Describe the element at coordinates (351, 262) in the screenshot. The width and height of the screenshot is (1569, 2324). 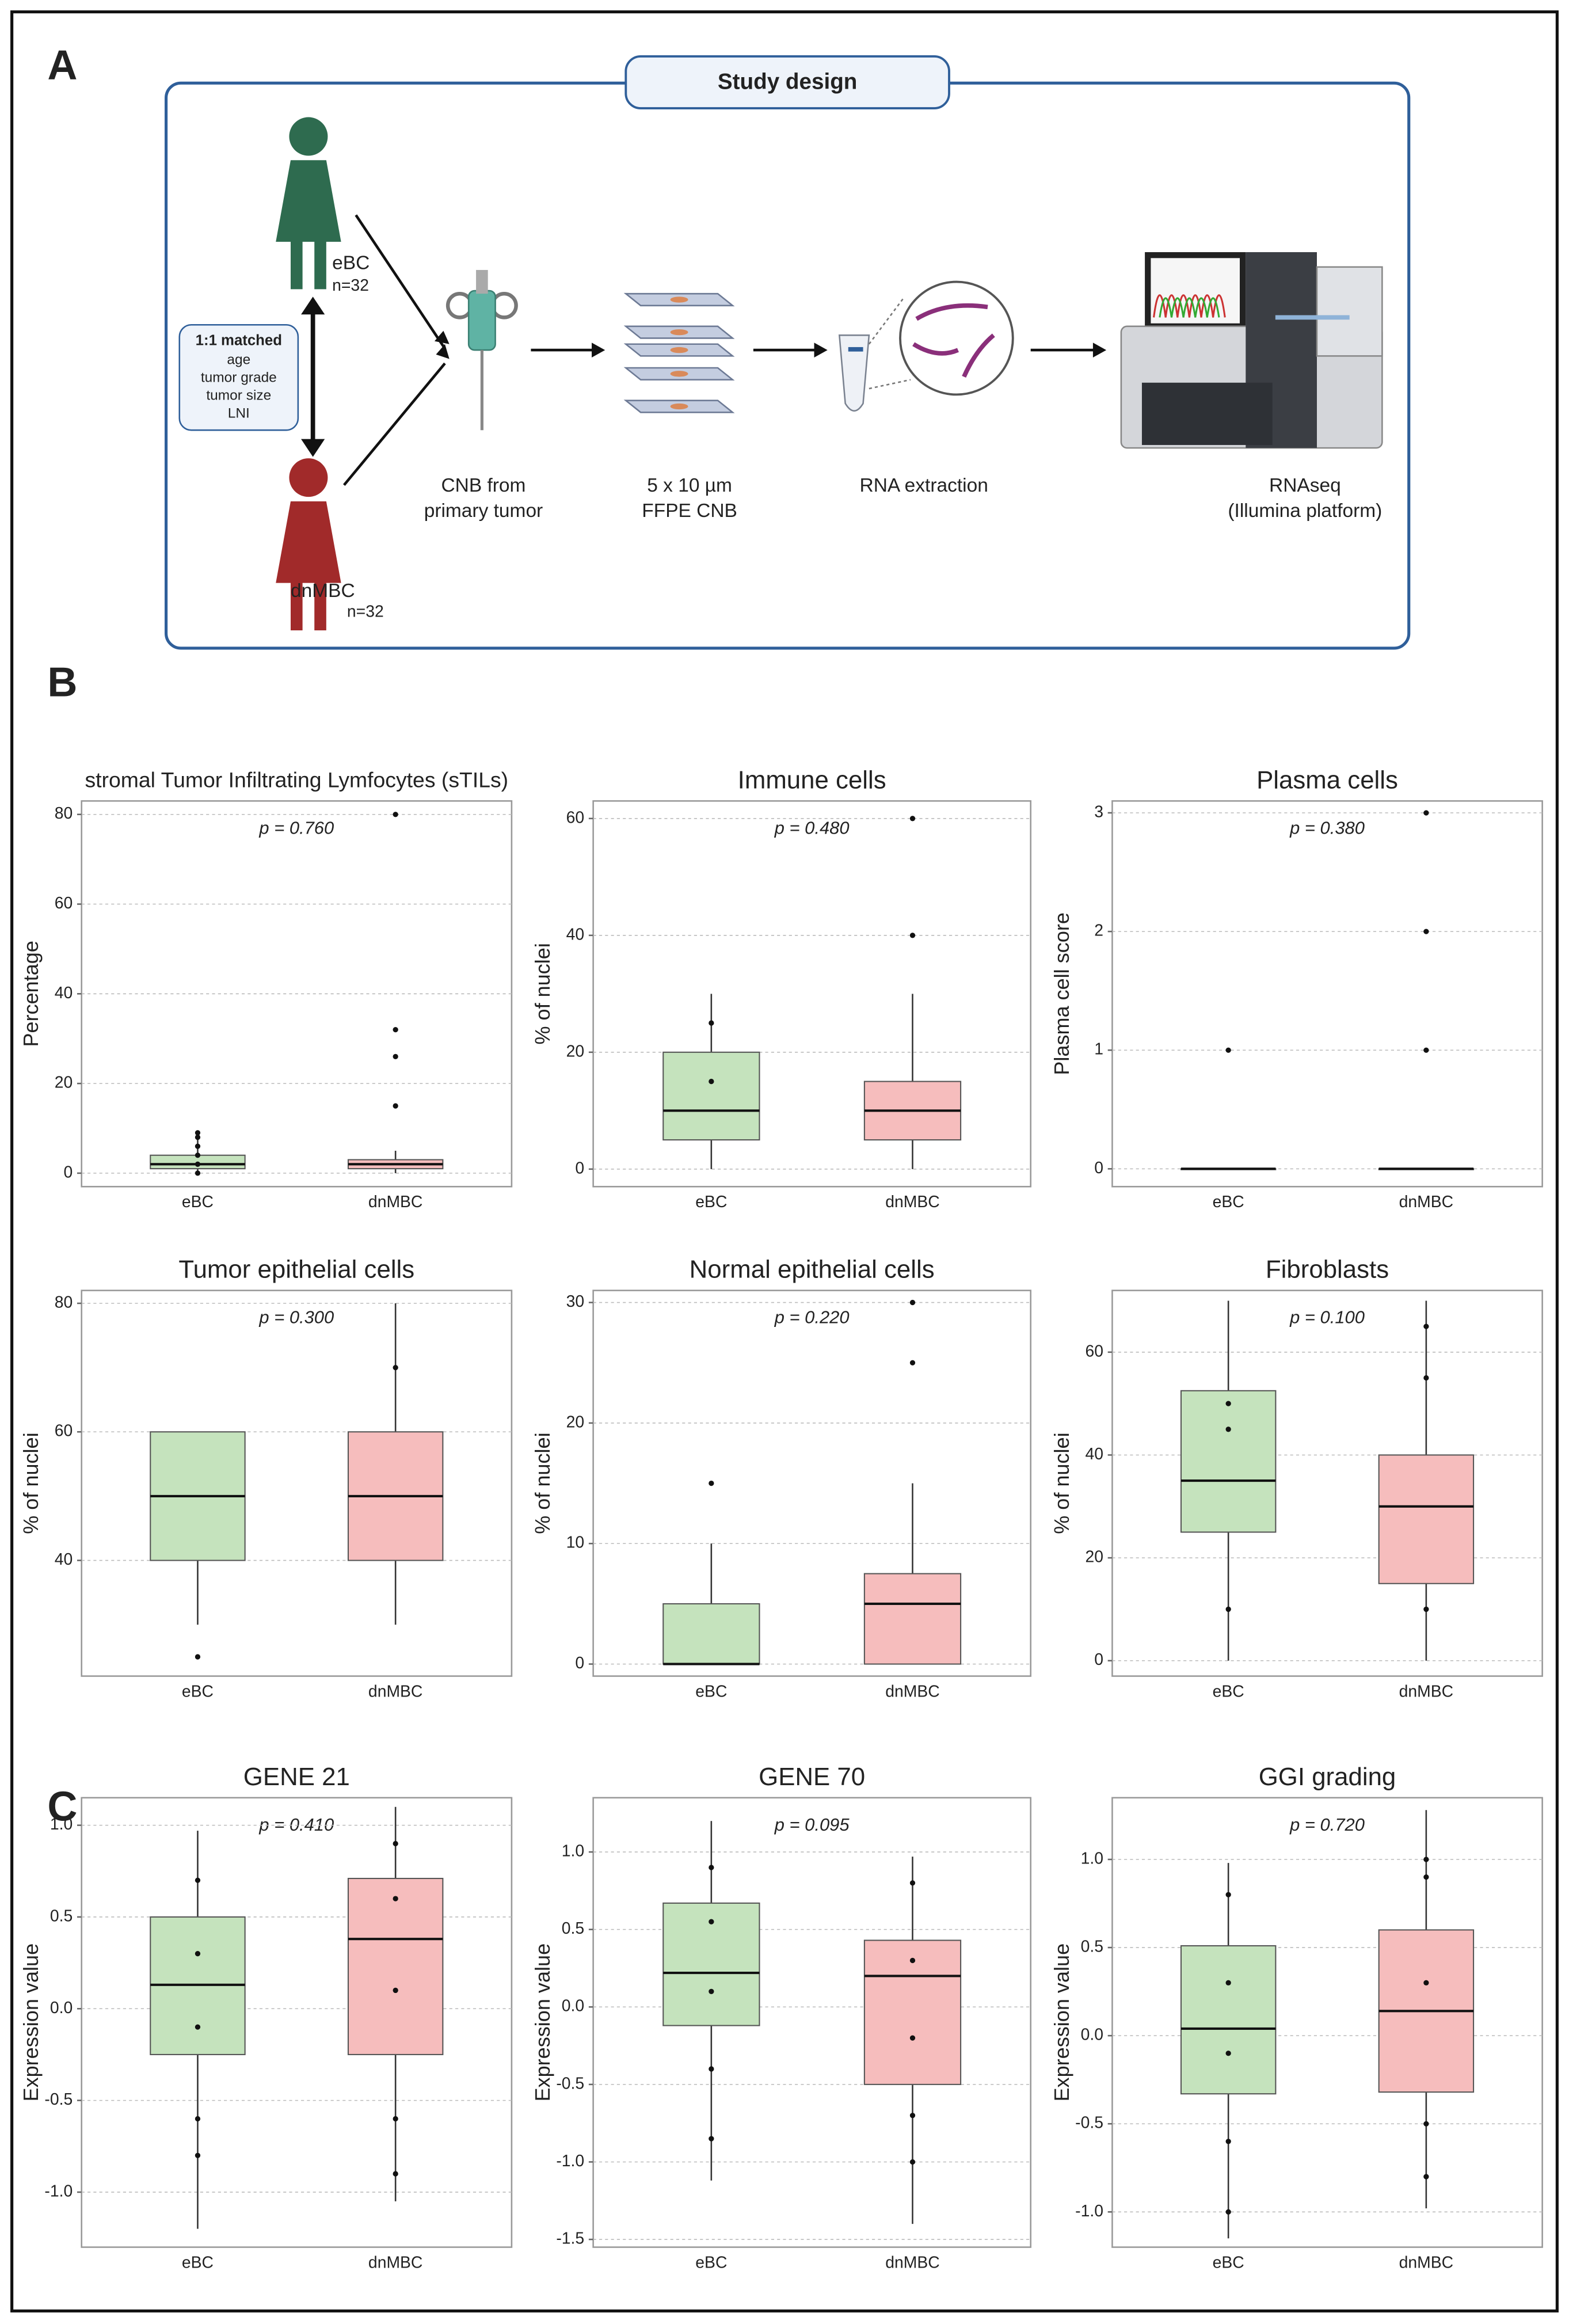
I see `group-name: eBC` at that location.